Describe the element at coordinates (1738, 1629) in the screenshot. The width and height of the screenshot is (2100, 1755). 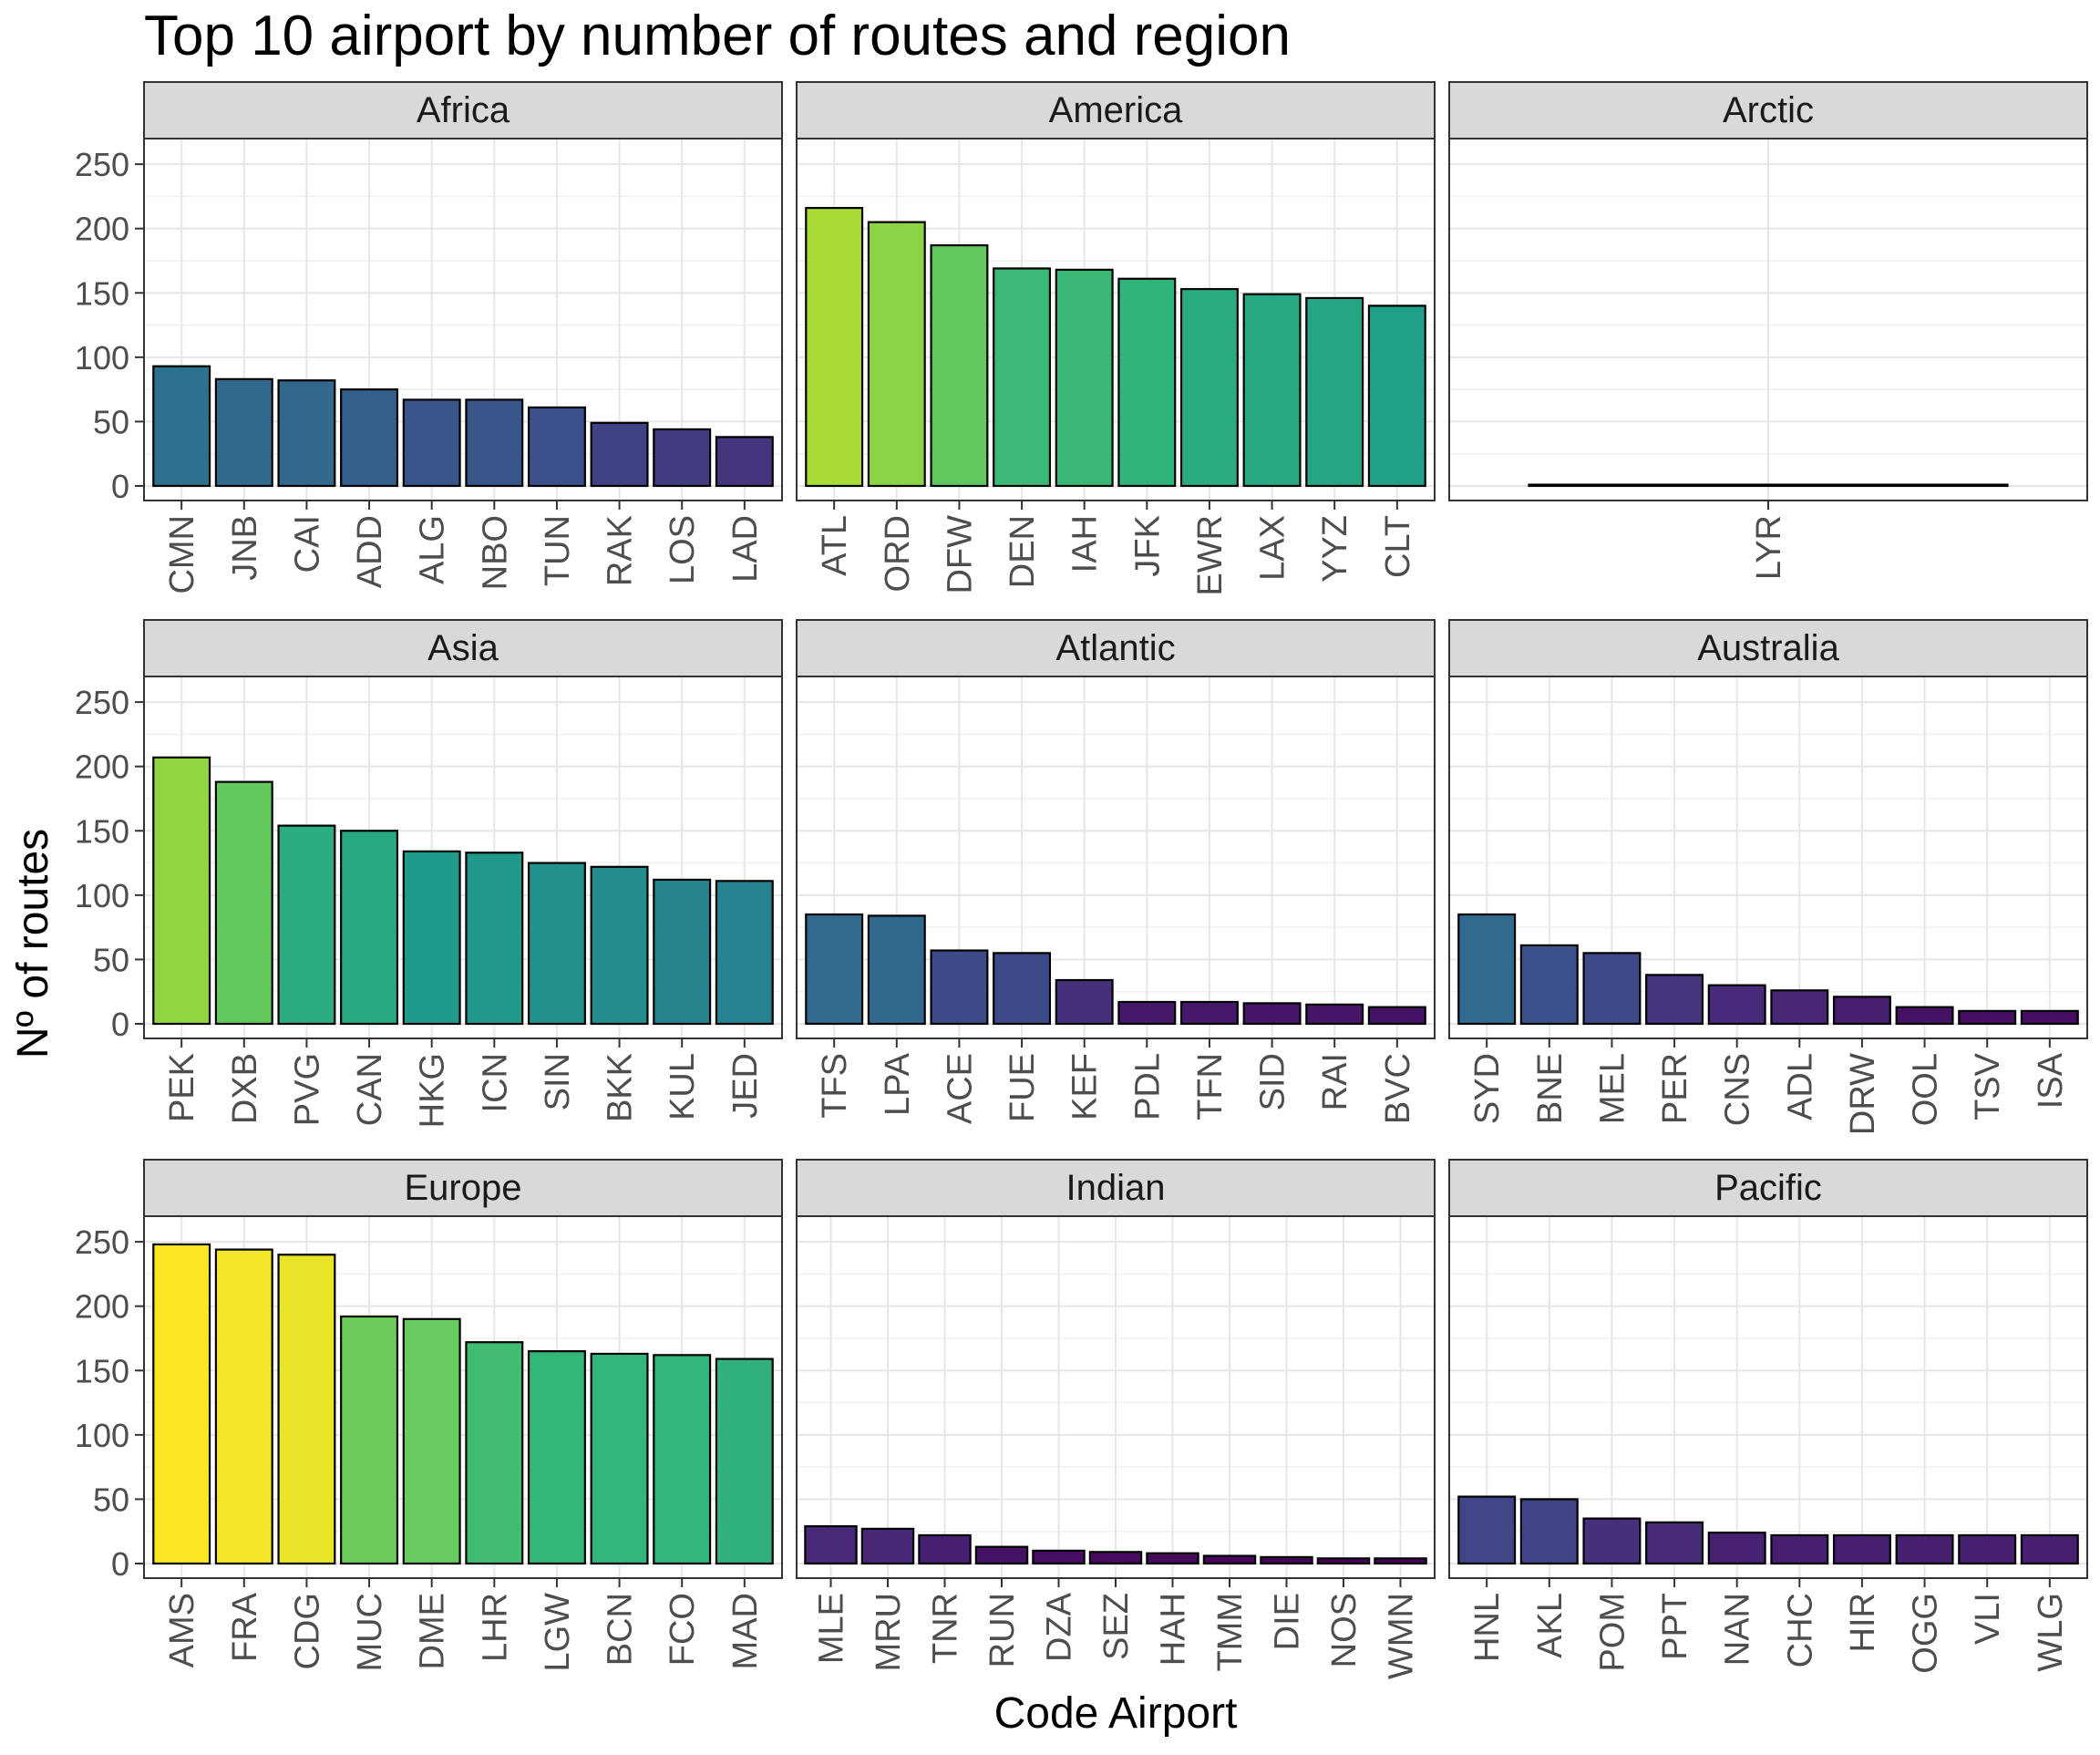
I see `x-tick-label: NAN` at that location.